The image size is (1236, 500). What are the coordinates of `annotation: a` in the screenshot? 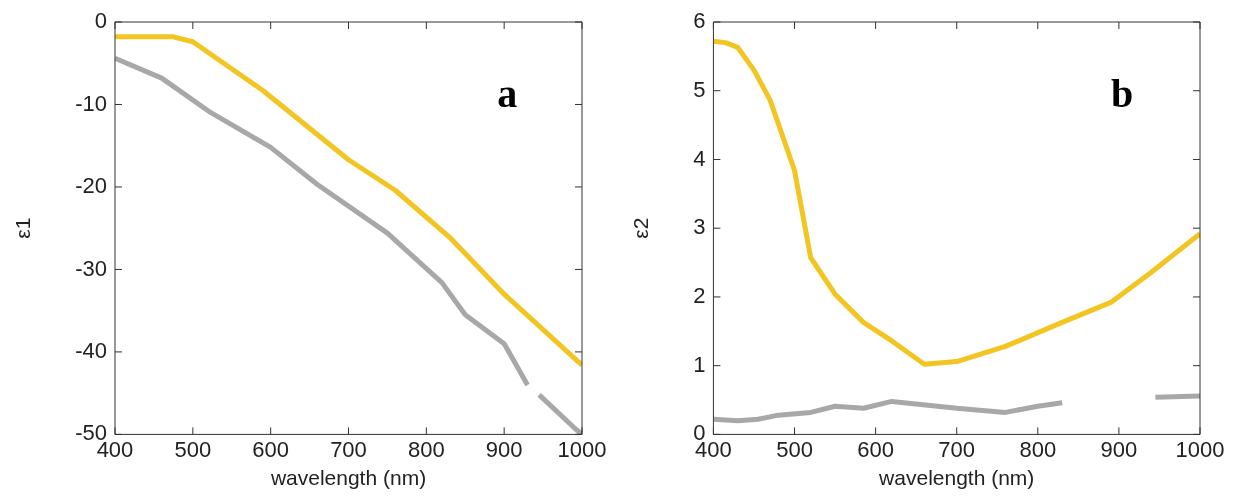 It's located at (507, 93).